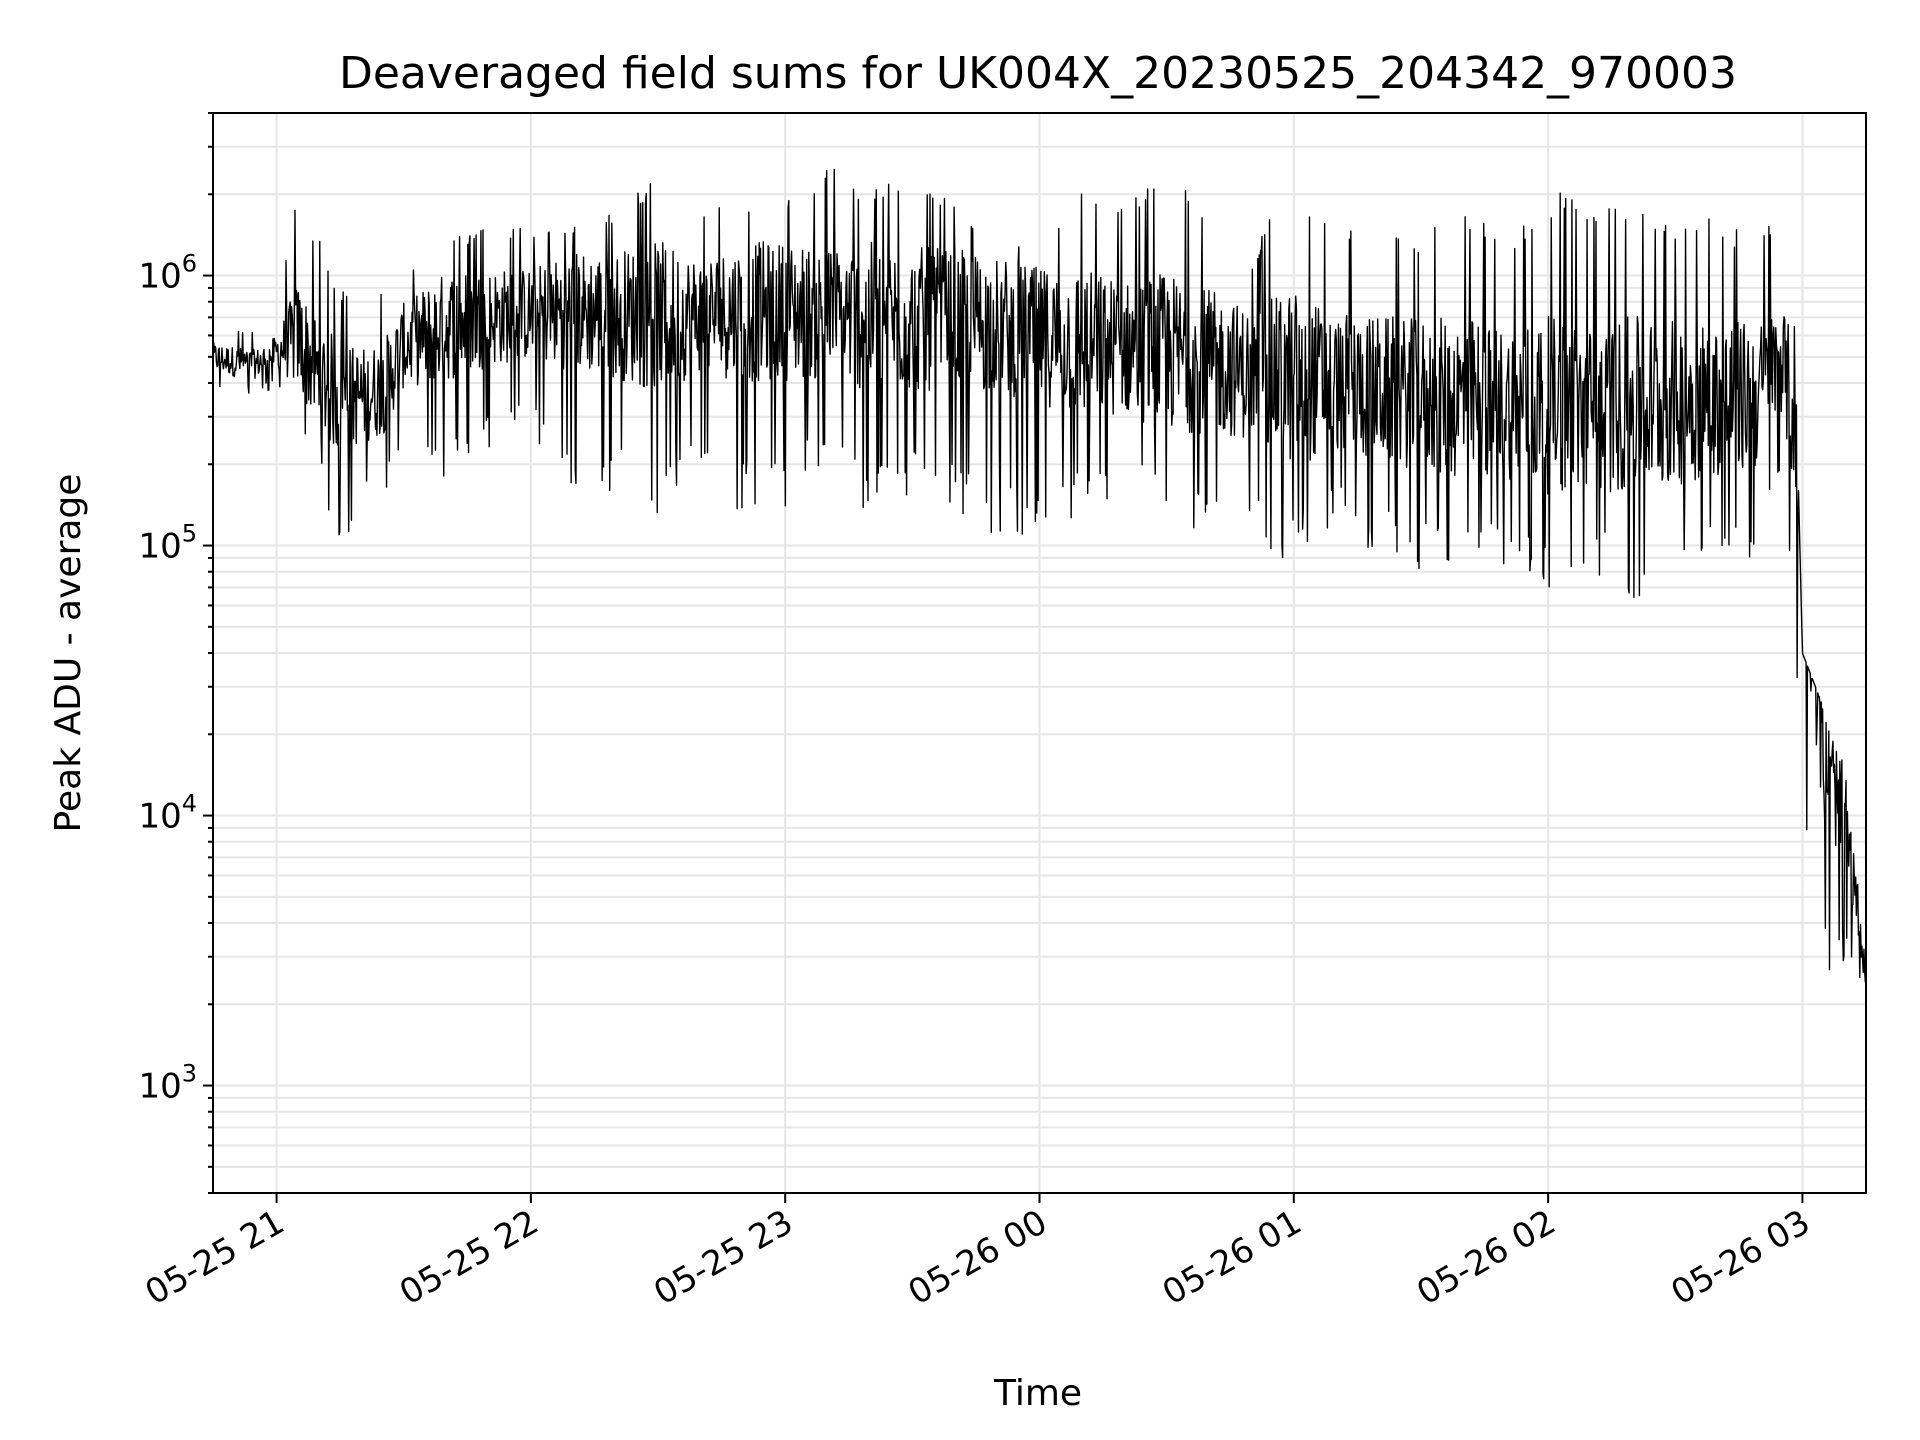 The width and height of the screenshot is (1920, 1440). Describe the element at coordinates (189, 1074) in the screenshot. I see `y-tick-label-exponent: 3` at that location.